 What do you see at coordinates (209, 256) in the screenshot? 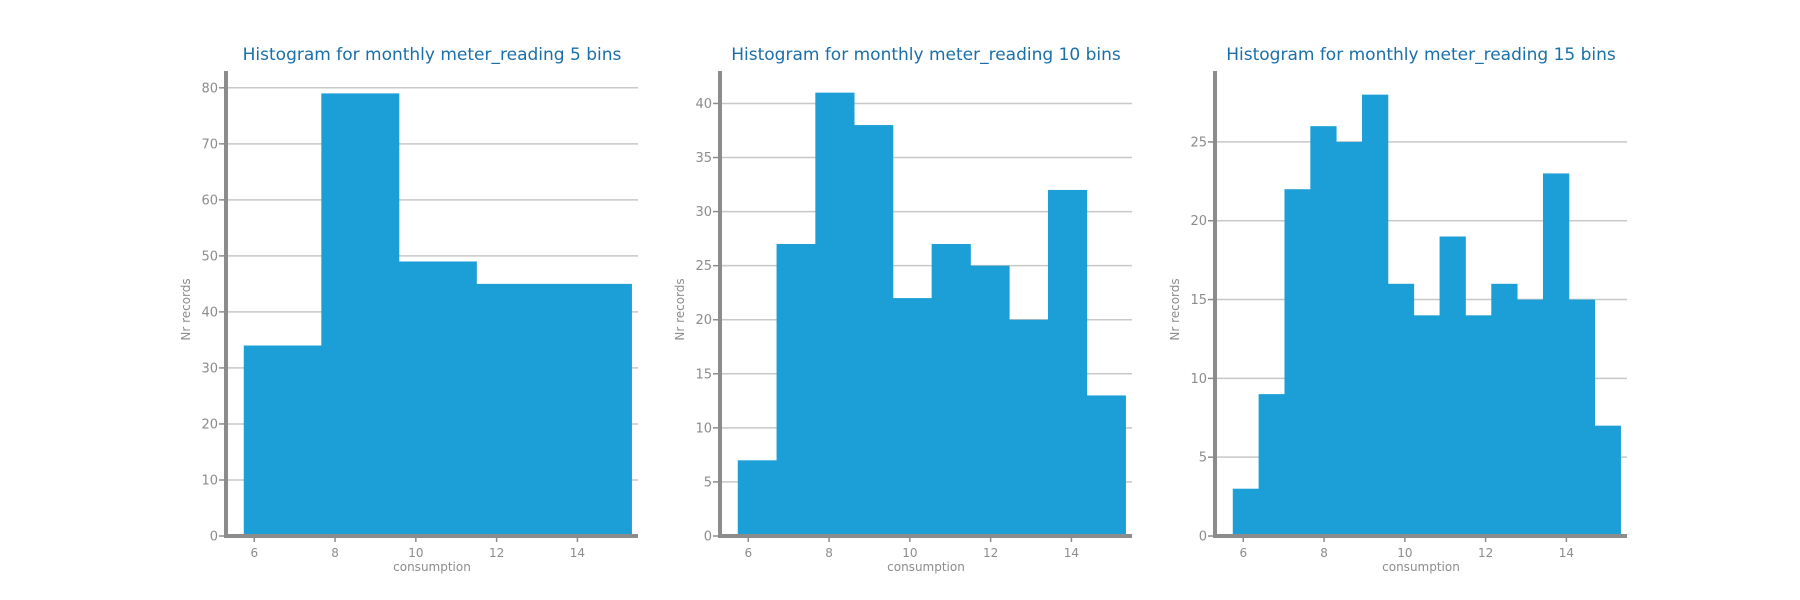
I see `y-tick-label: 50` at bounding box center [209, 256].